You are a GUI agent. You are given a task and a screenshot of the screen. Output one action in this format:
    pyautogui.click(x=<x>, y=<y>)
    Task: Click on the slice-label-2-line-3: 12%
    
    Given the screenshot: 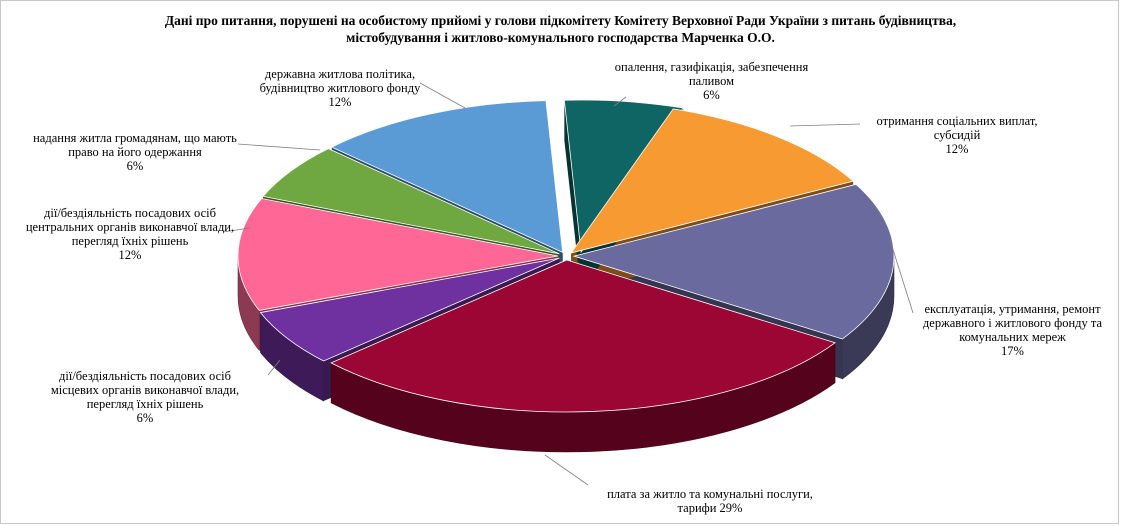 What is the action you would take?
    pyautogui.click(x=957, y=149)
    